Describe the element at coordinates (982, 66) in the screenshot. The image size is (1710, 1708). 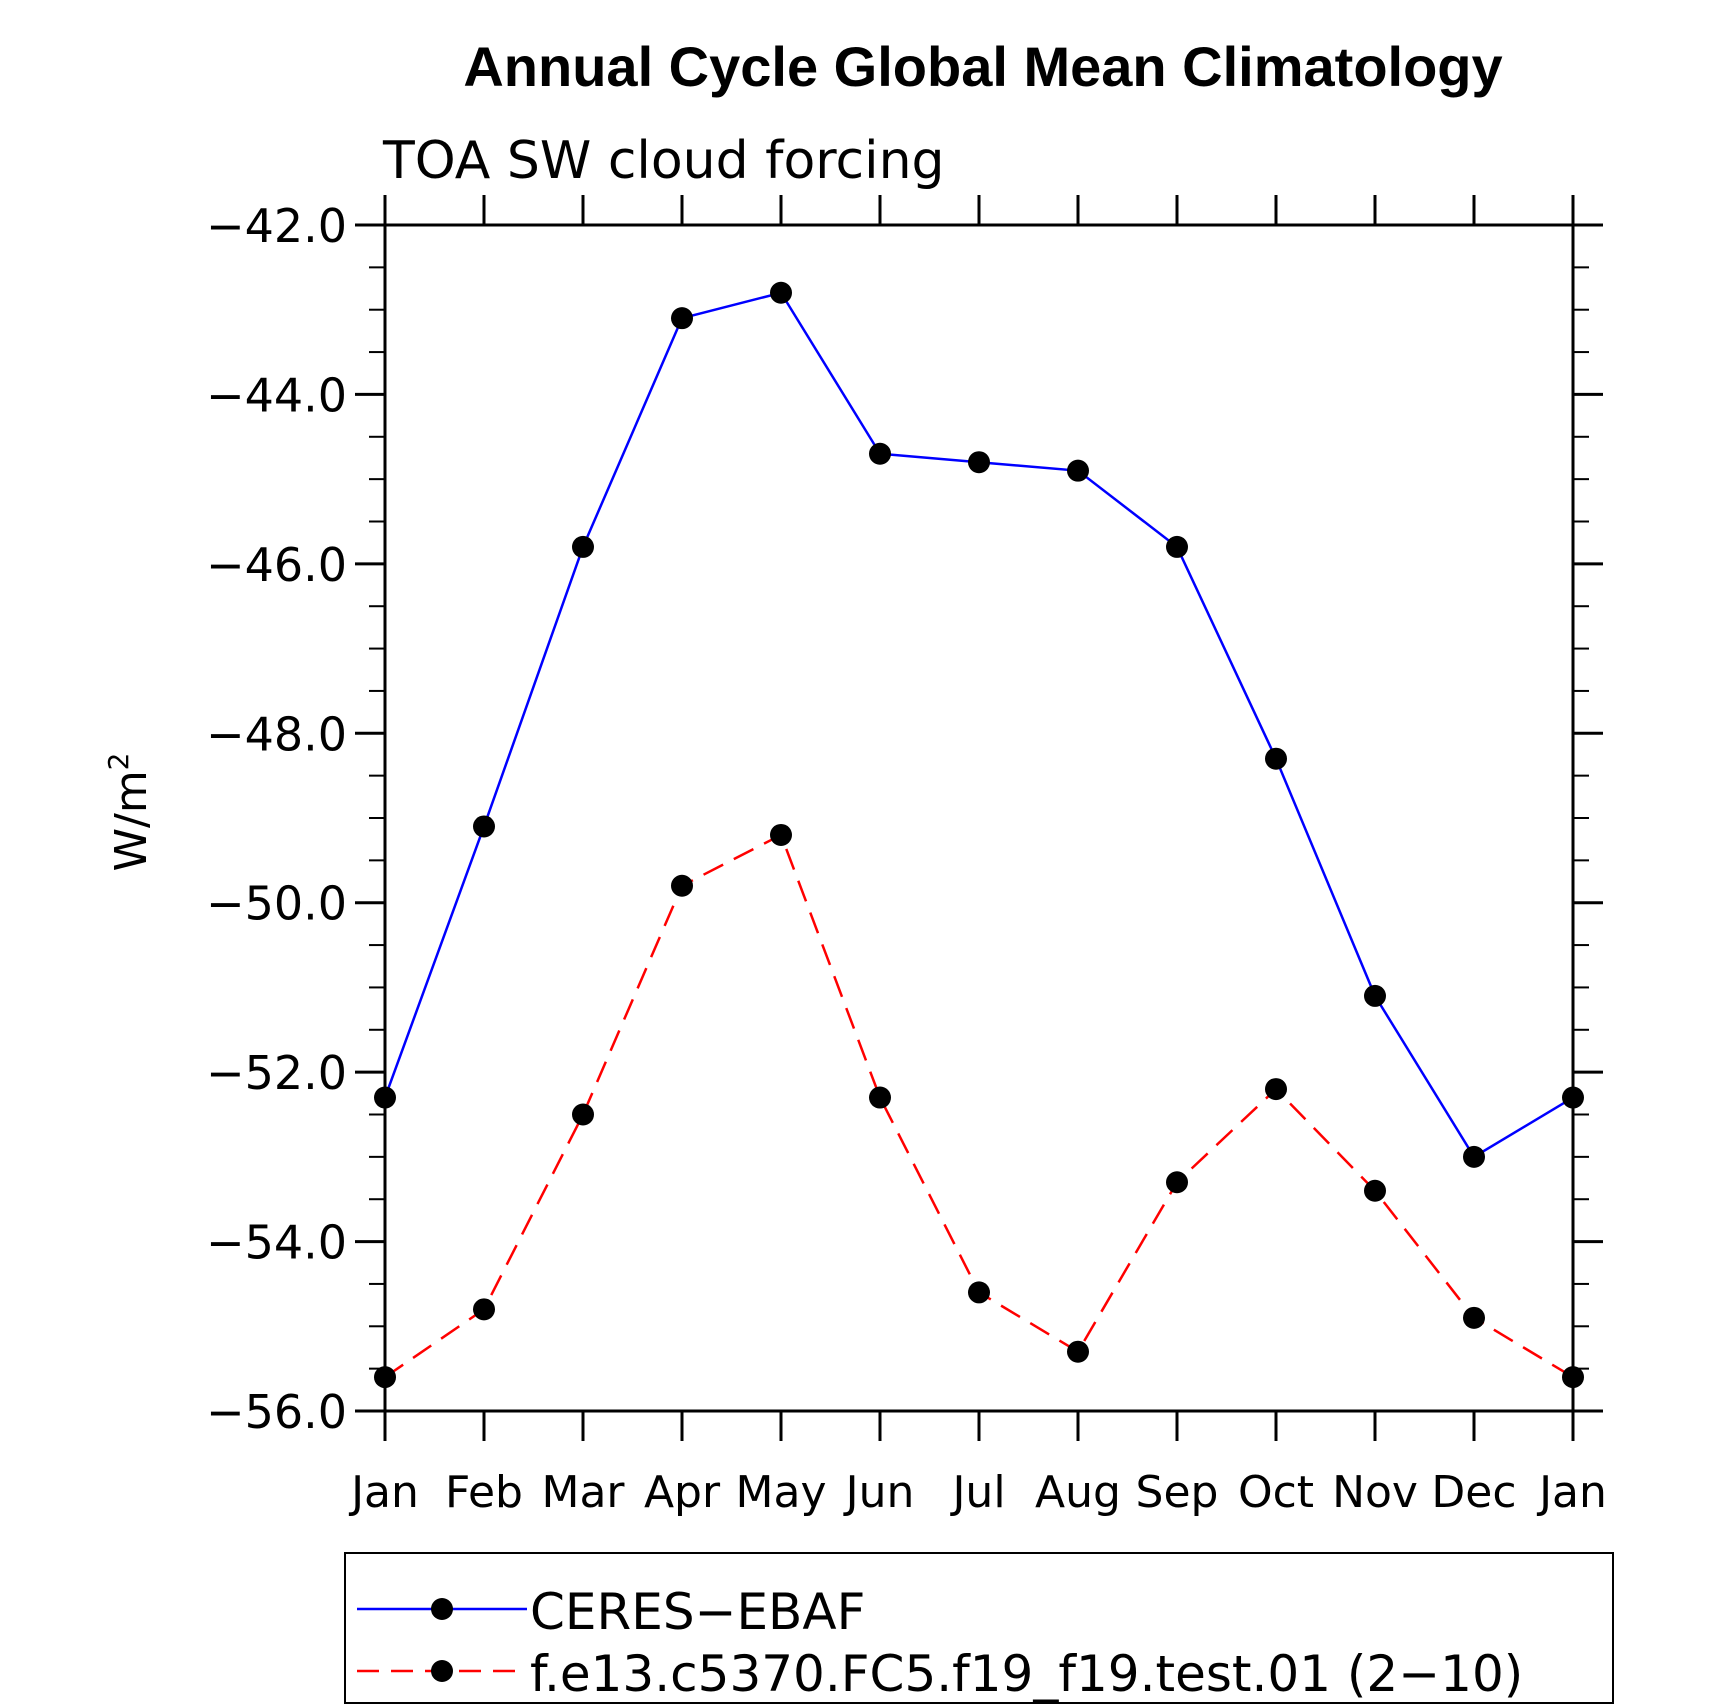
I see `chart-title: Annual Cycle Global Mean Climatology` at that location.